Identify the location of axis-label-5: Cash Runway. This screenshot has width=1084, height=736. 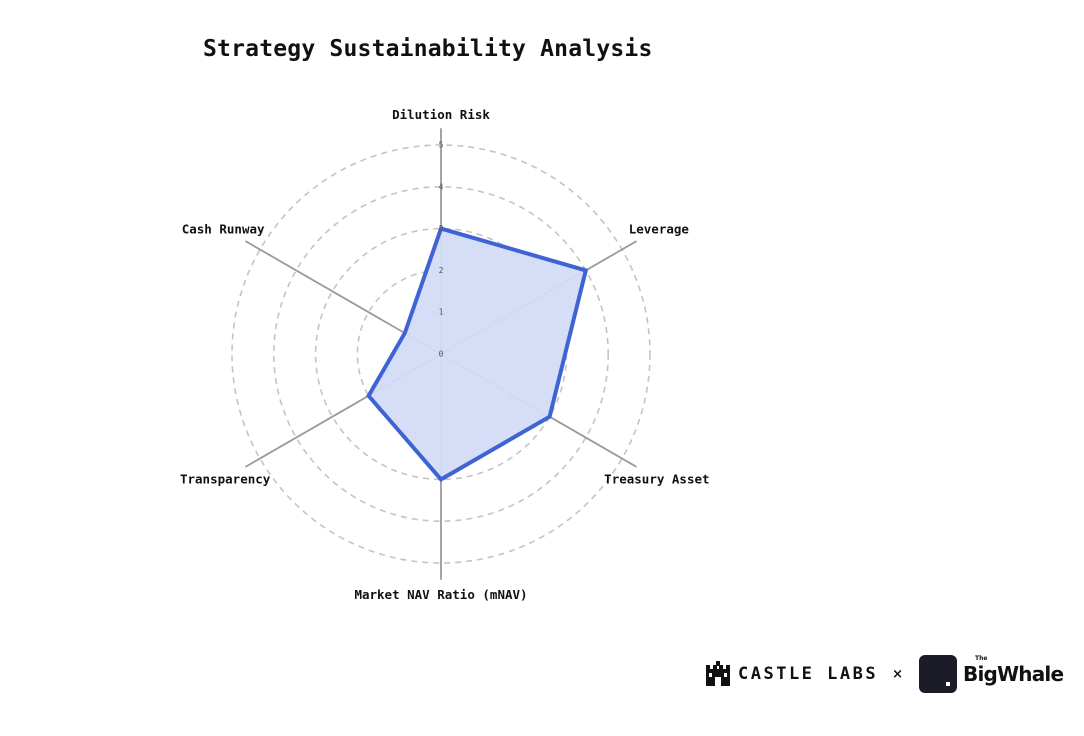
(223, 229).